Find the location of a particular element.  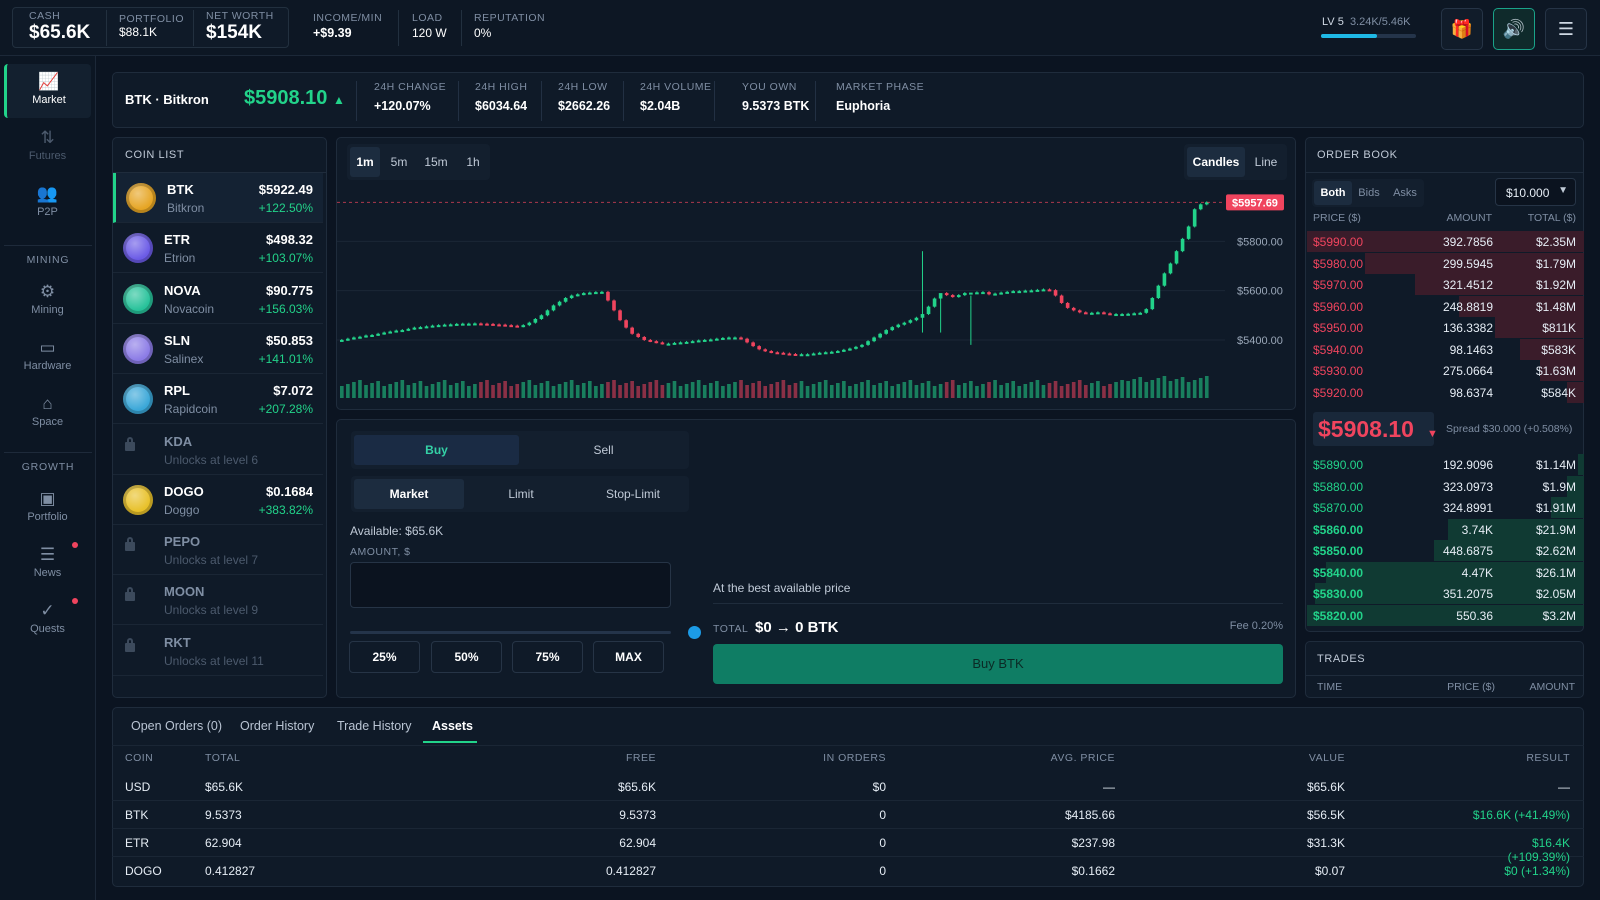

bid-row: $5860.00 3.74K $21.9M is located at coordinates (1445, 529).